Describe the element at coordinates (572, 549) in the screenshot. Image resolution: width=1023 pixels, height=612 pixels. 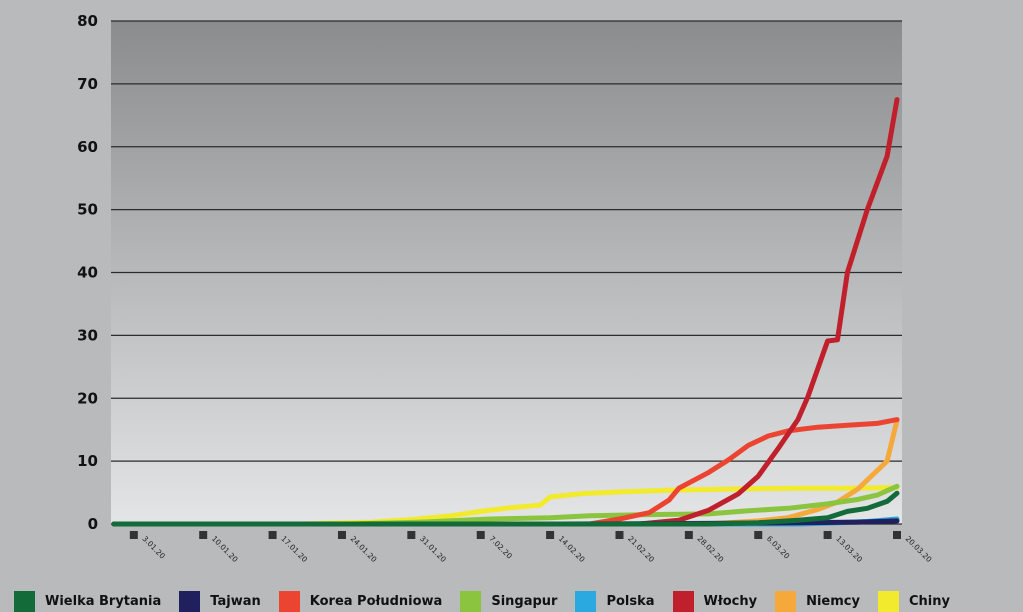
I see `x-tick-label: 14.02.20` at that location.